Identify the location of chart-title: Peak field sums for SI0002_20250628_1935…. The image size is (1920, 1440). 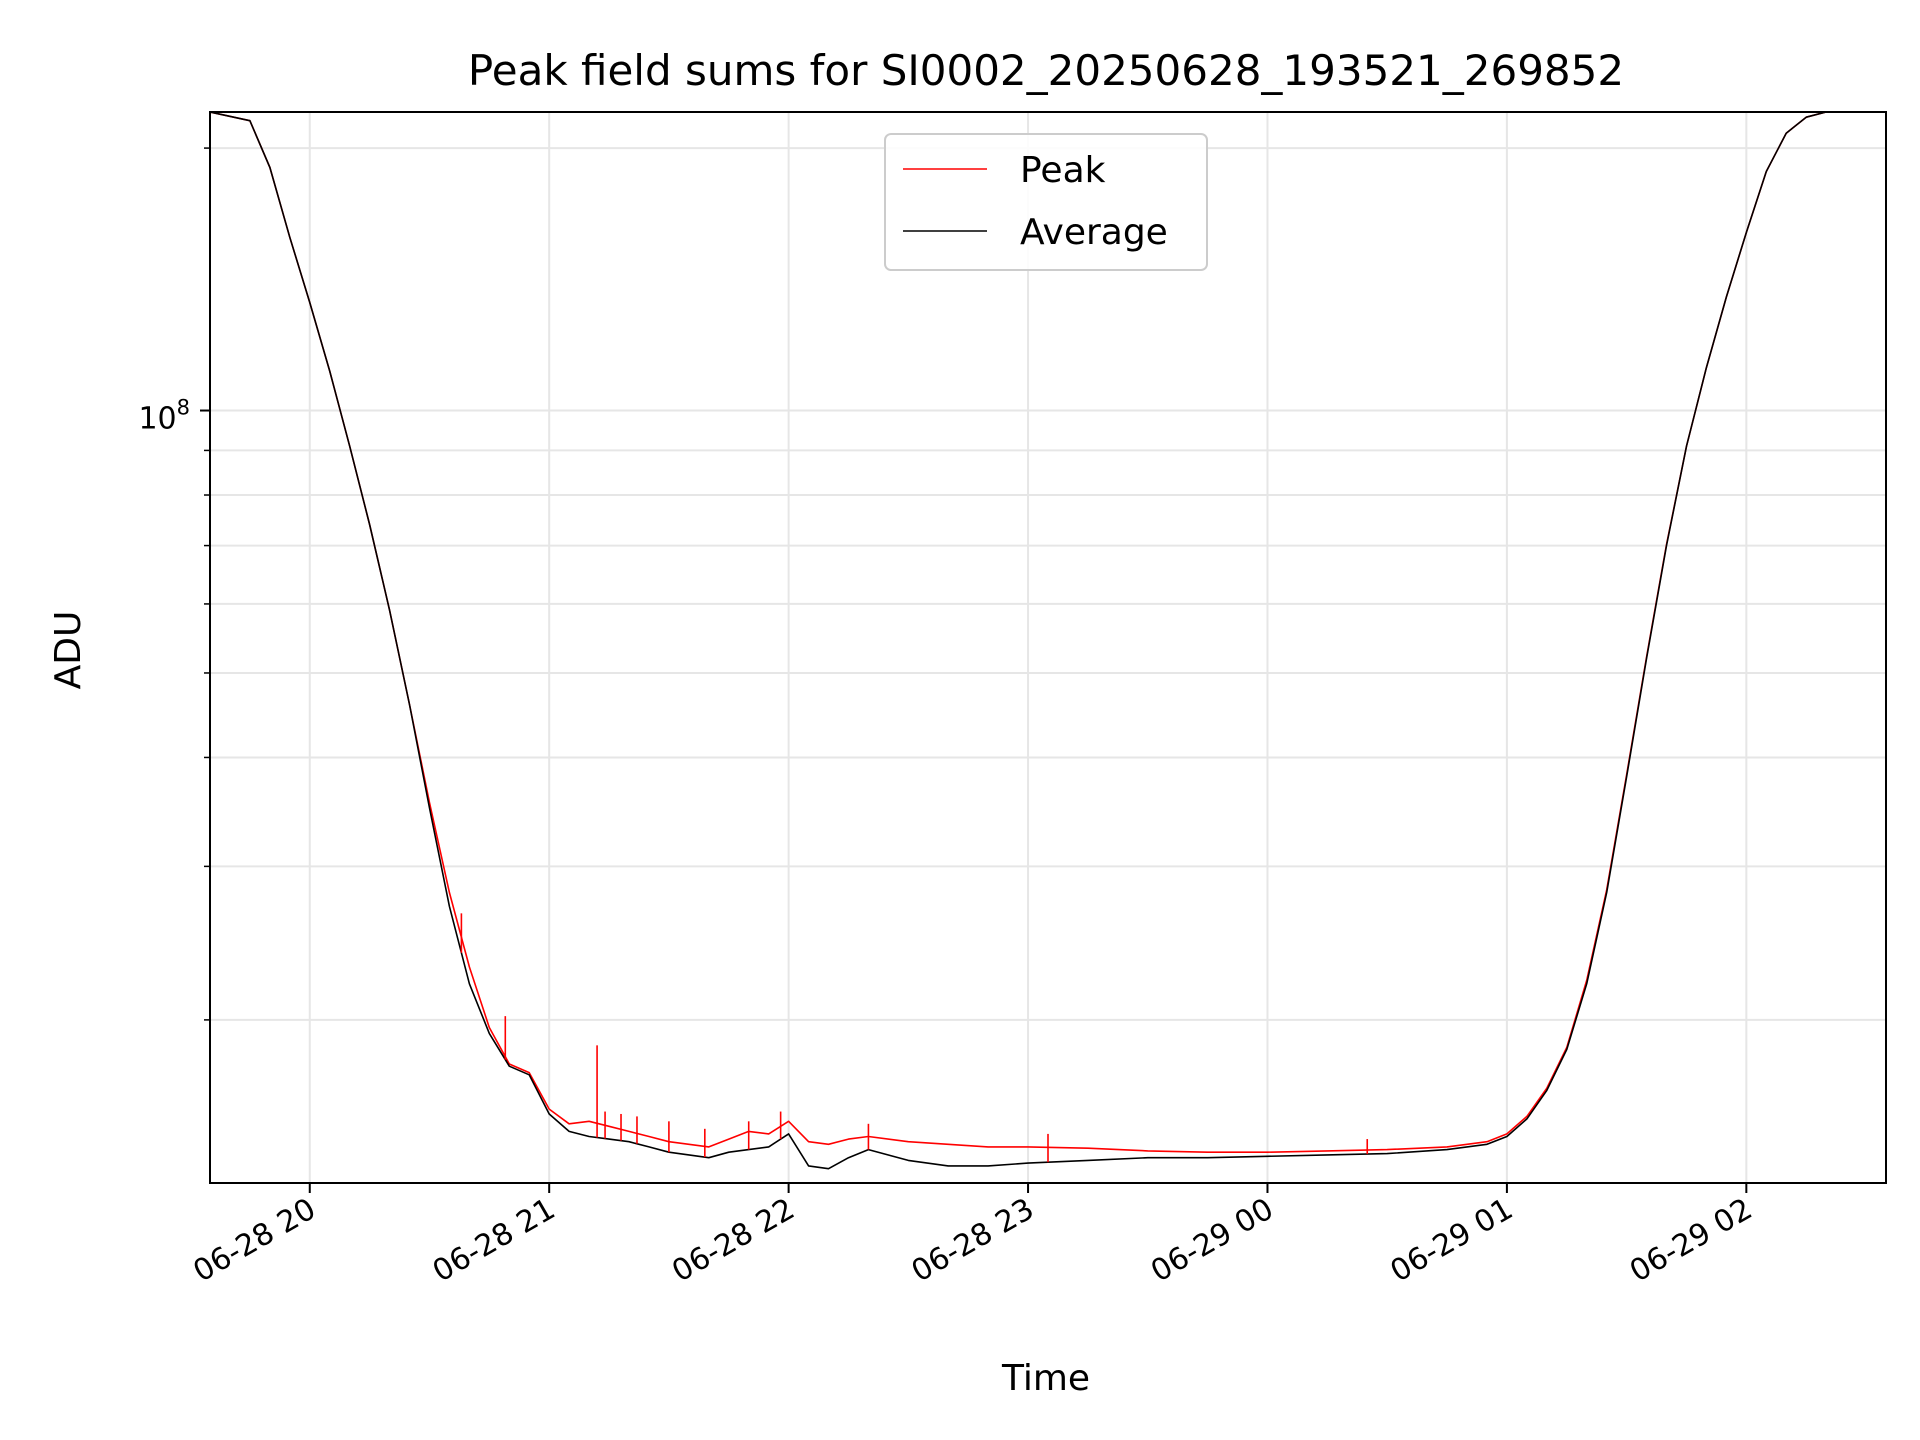
(1046, 70).